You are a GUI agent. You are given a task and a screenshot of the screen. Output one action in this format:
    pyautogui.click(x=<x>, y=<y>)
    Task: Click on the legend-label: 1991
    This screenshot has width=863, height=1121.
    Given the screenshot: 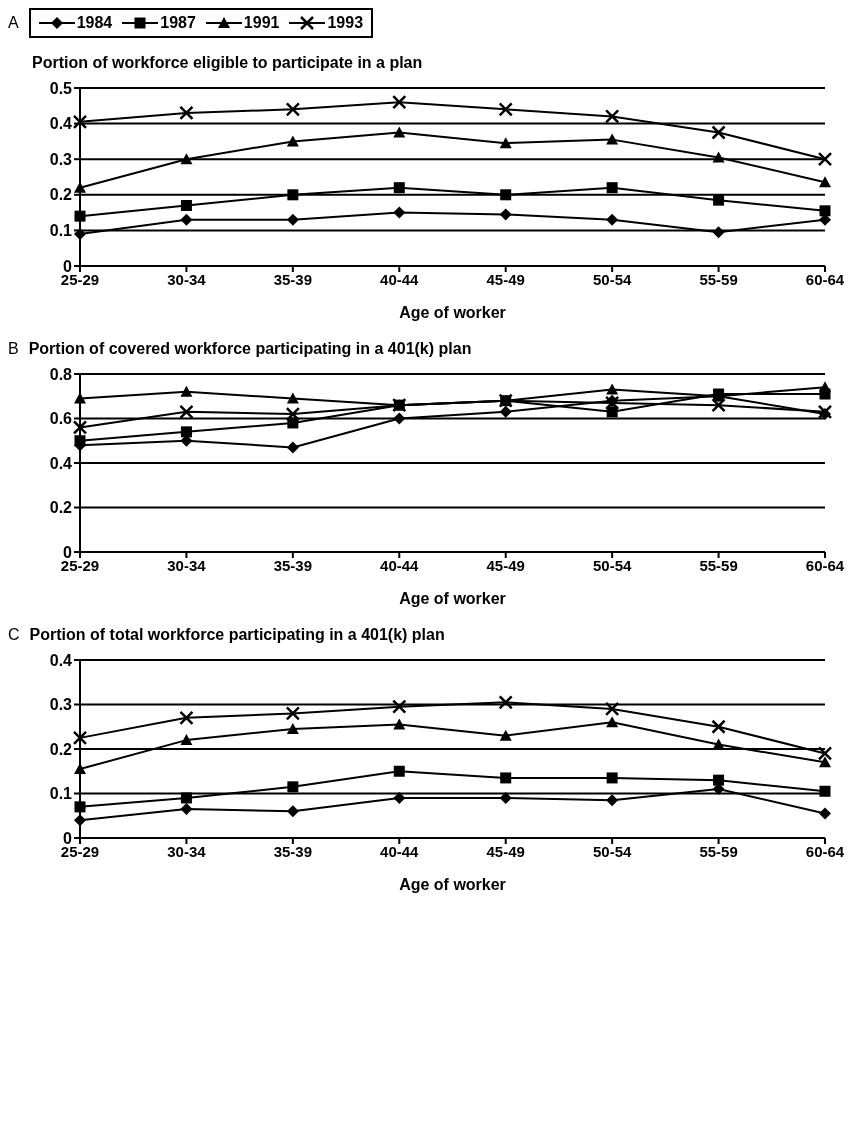 What is the action you would take?
    pyautogui.click(x=261, y=23)
    